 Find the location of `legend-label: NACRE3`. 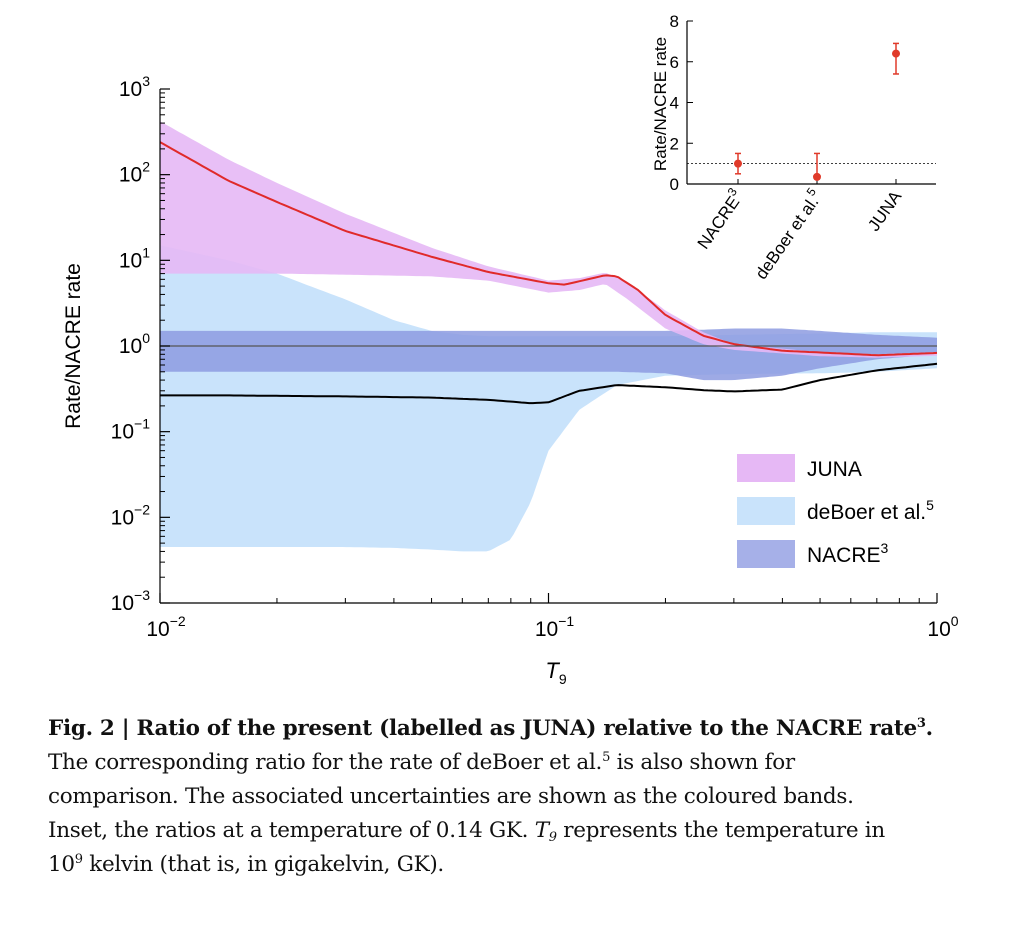

legend-label: NACRE3 is located at coordinates (848, 553).